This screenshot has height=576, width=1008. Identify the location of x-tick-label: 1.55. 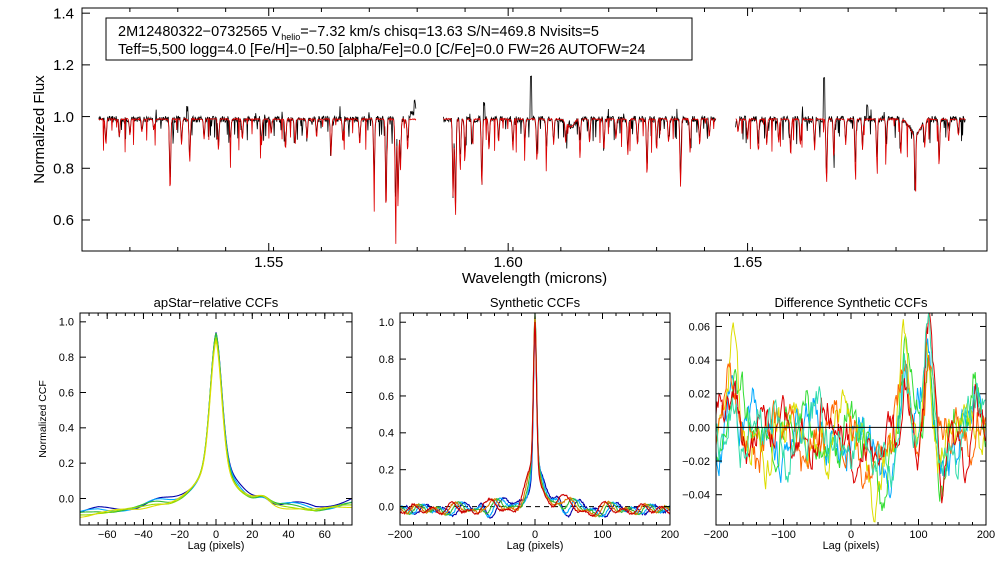
(268, 262).